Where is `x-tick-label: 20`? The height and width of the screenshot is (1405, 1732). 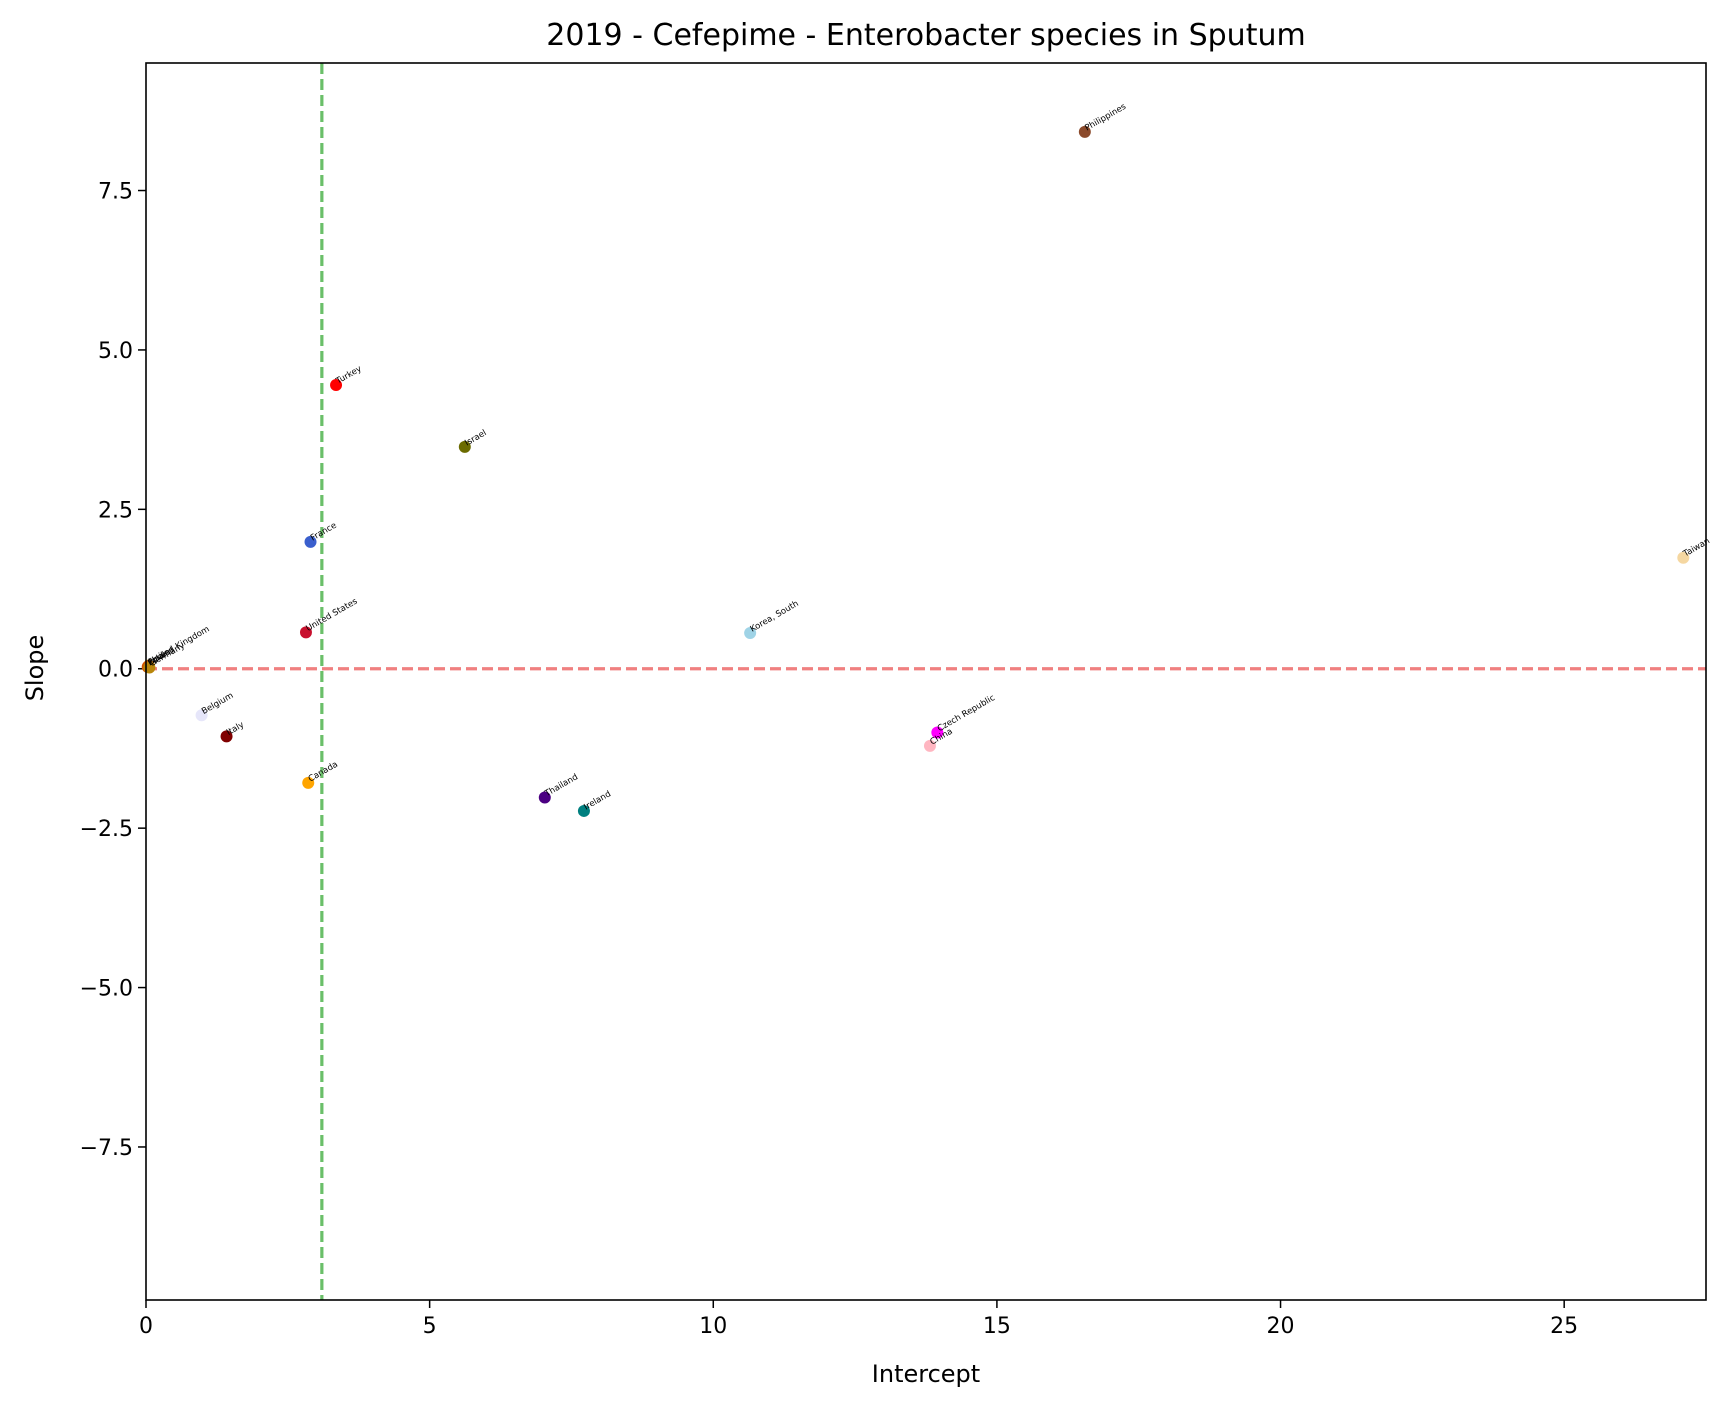
x-tick-label: 20 is located at coordinates (1281, 1326).